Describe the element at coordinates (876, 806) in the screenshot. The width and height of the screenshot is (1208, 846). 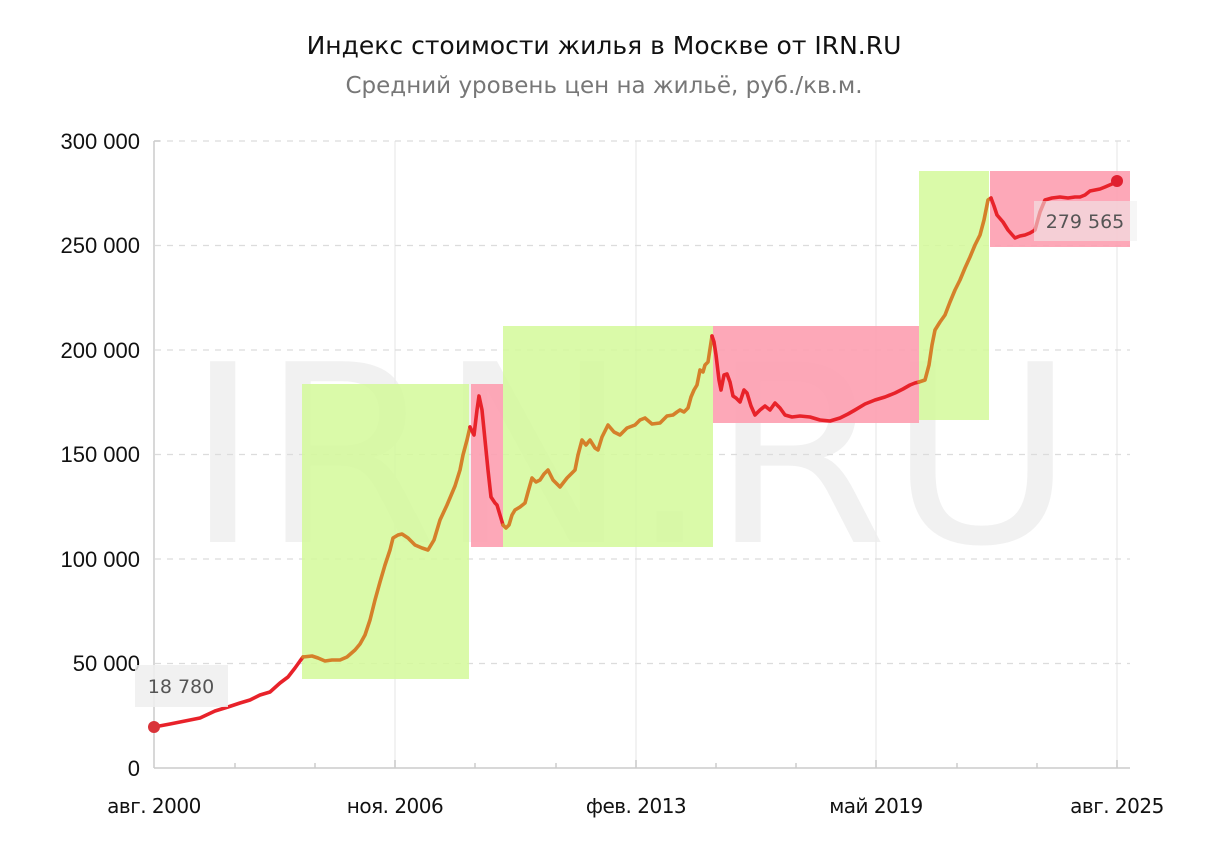
I see `x-tick-label: май 2019` at that location.